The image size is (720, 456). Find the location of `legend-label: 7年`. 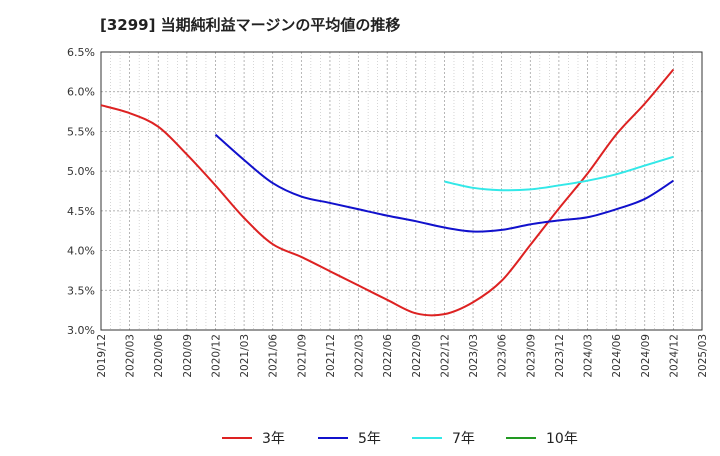

legend-label: 7年 is located at coordinates (463, 438).